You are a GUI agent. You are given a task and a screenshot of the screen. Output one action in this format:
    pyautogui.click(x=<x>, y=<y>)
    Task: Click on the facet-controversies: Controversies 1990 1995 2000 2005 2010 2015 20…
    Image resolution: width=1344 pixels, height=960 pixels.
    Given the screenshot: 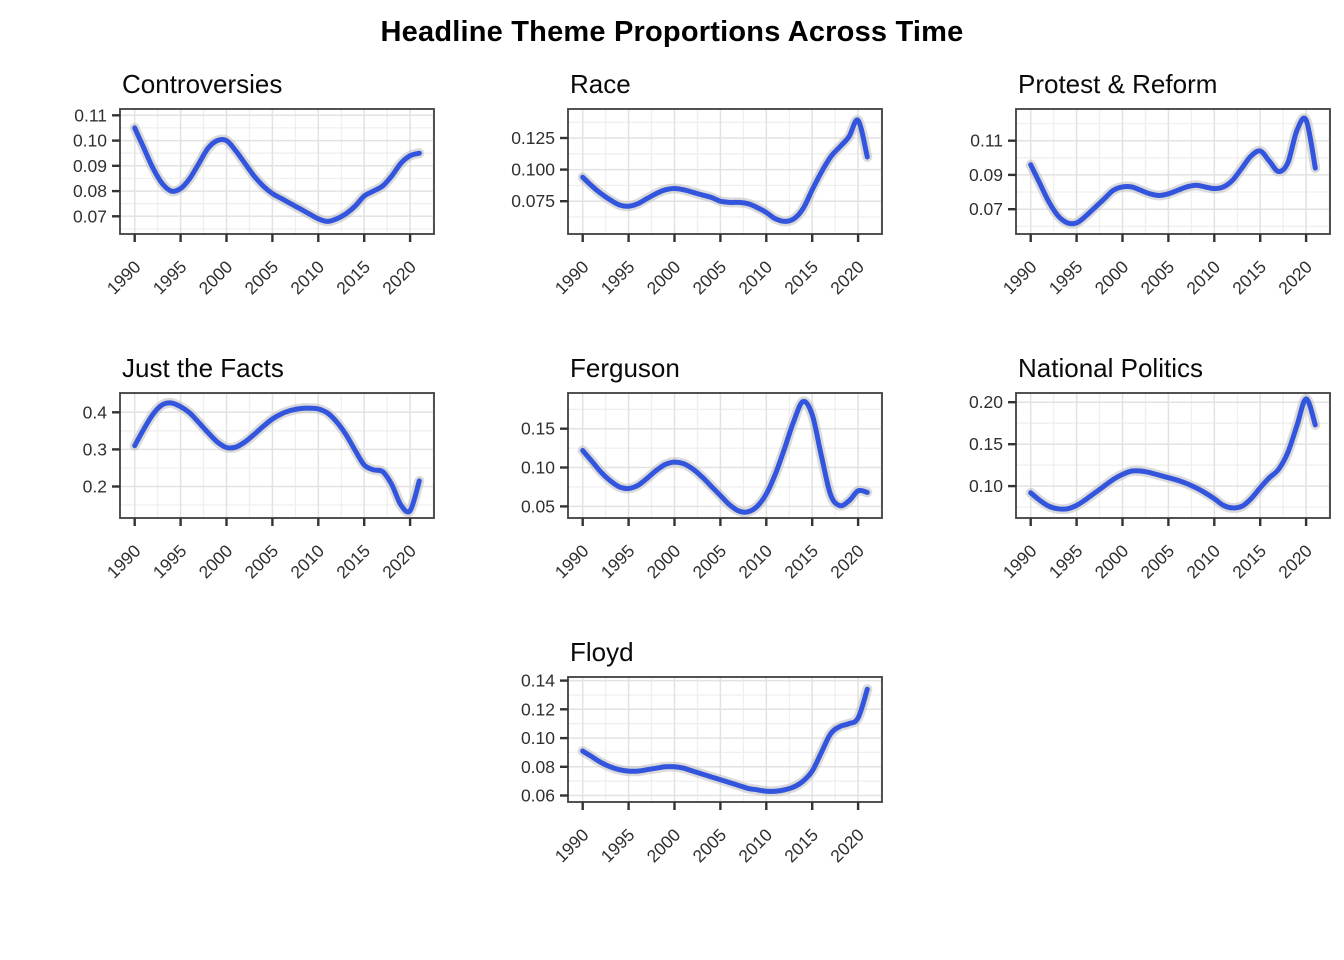 What is the action you would take?
    pyautogui.click(x=224, y=183)
    